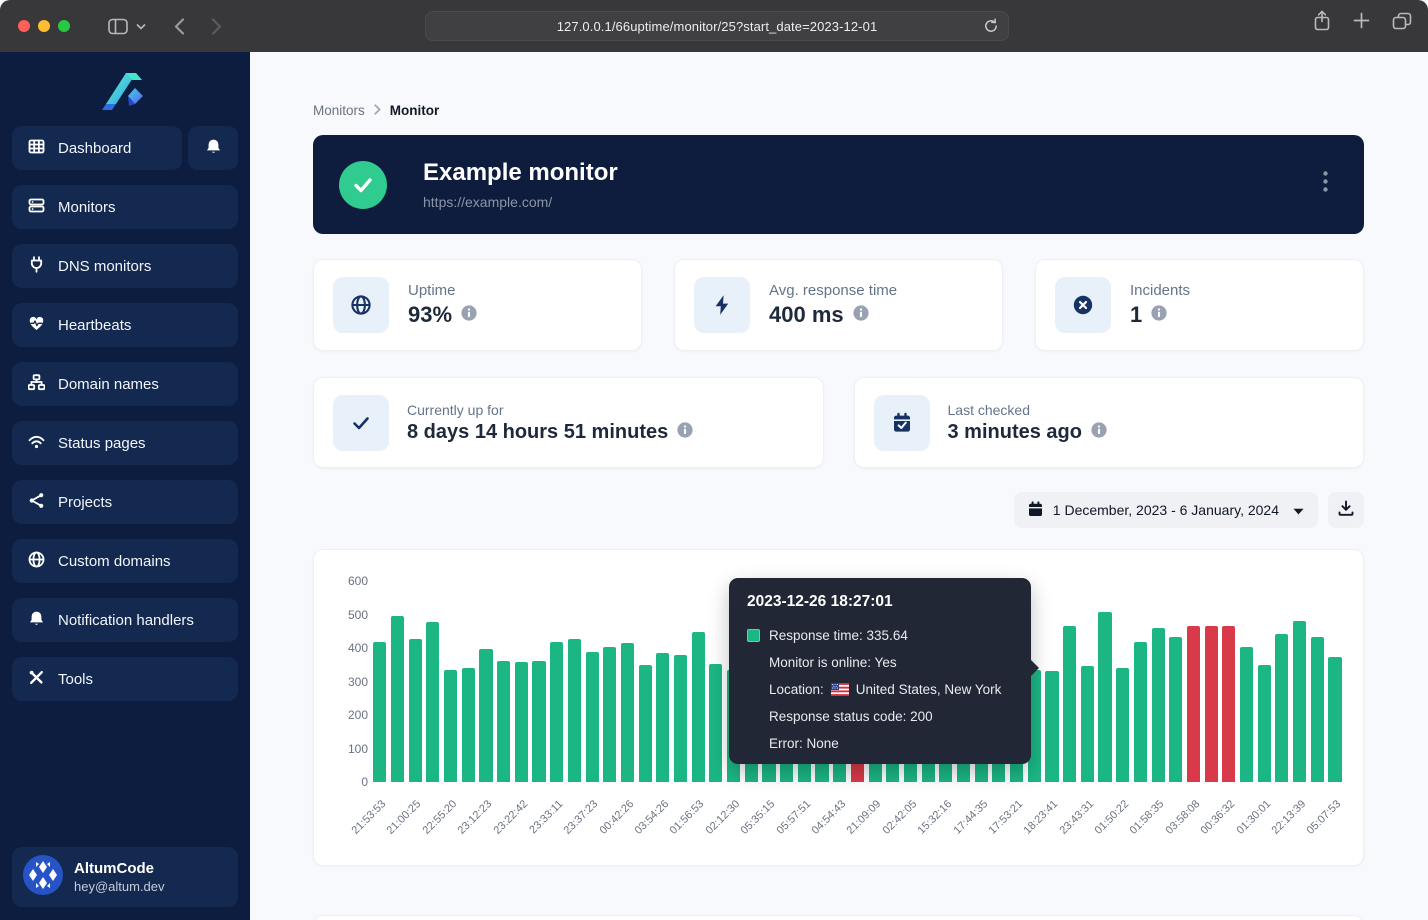 The image size is (1428, 920). Describe the element at coordinates (179, 26) in the screenshot. I see `back-button` at that location.